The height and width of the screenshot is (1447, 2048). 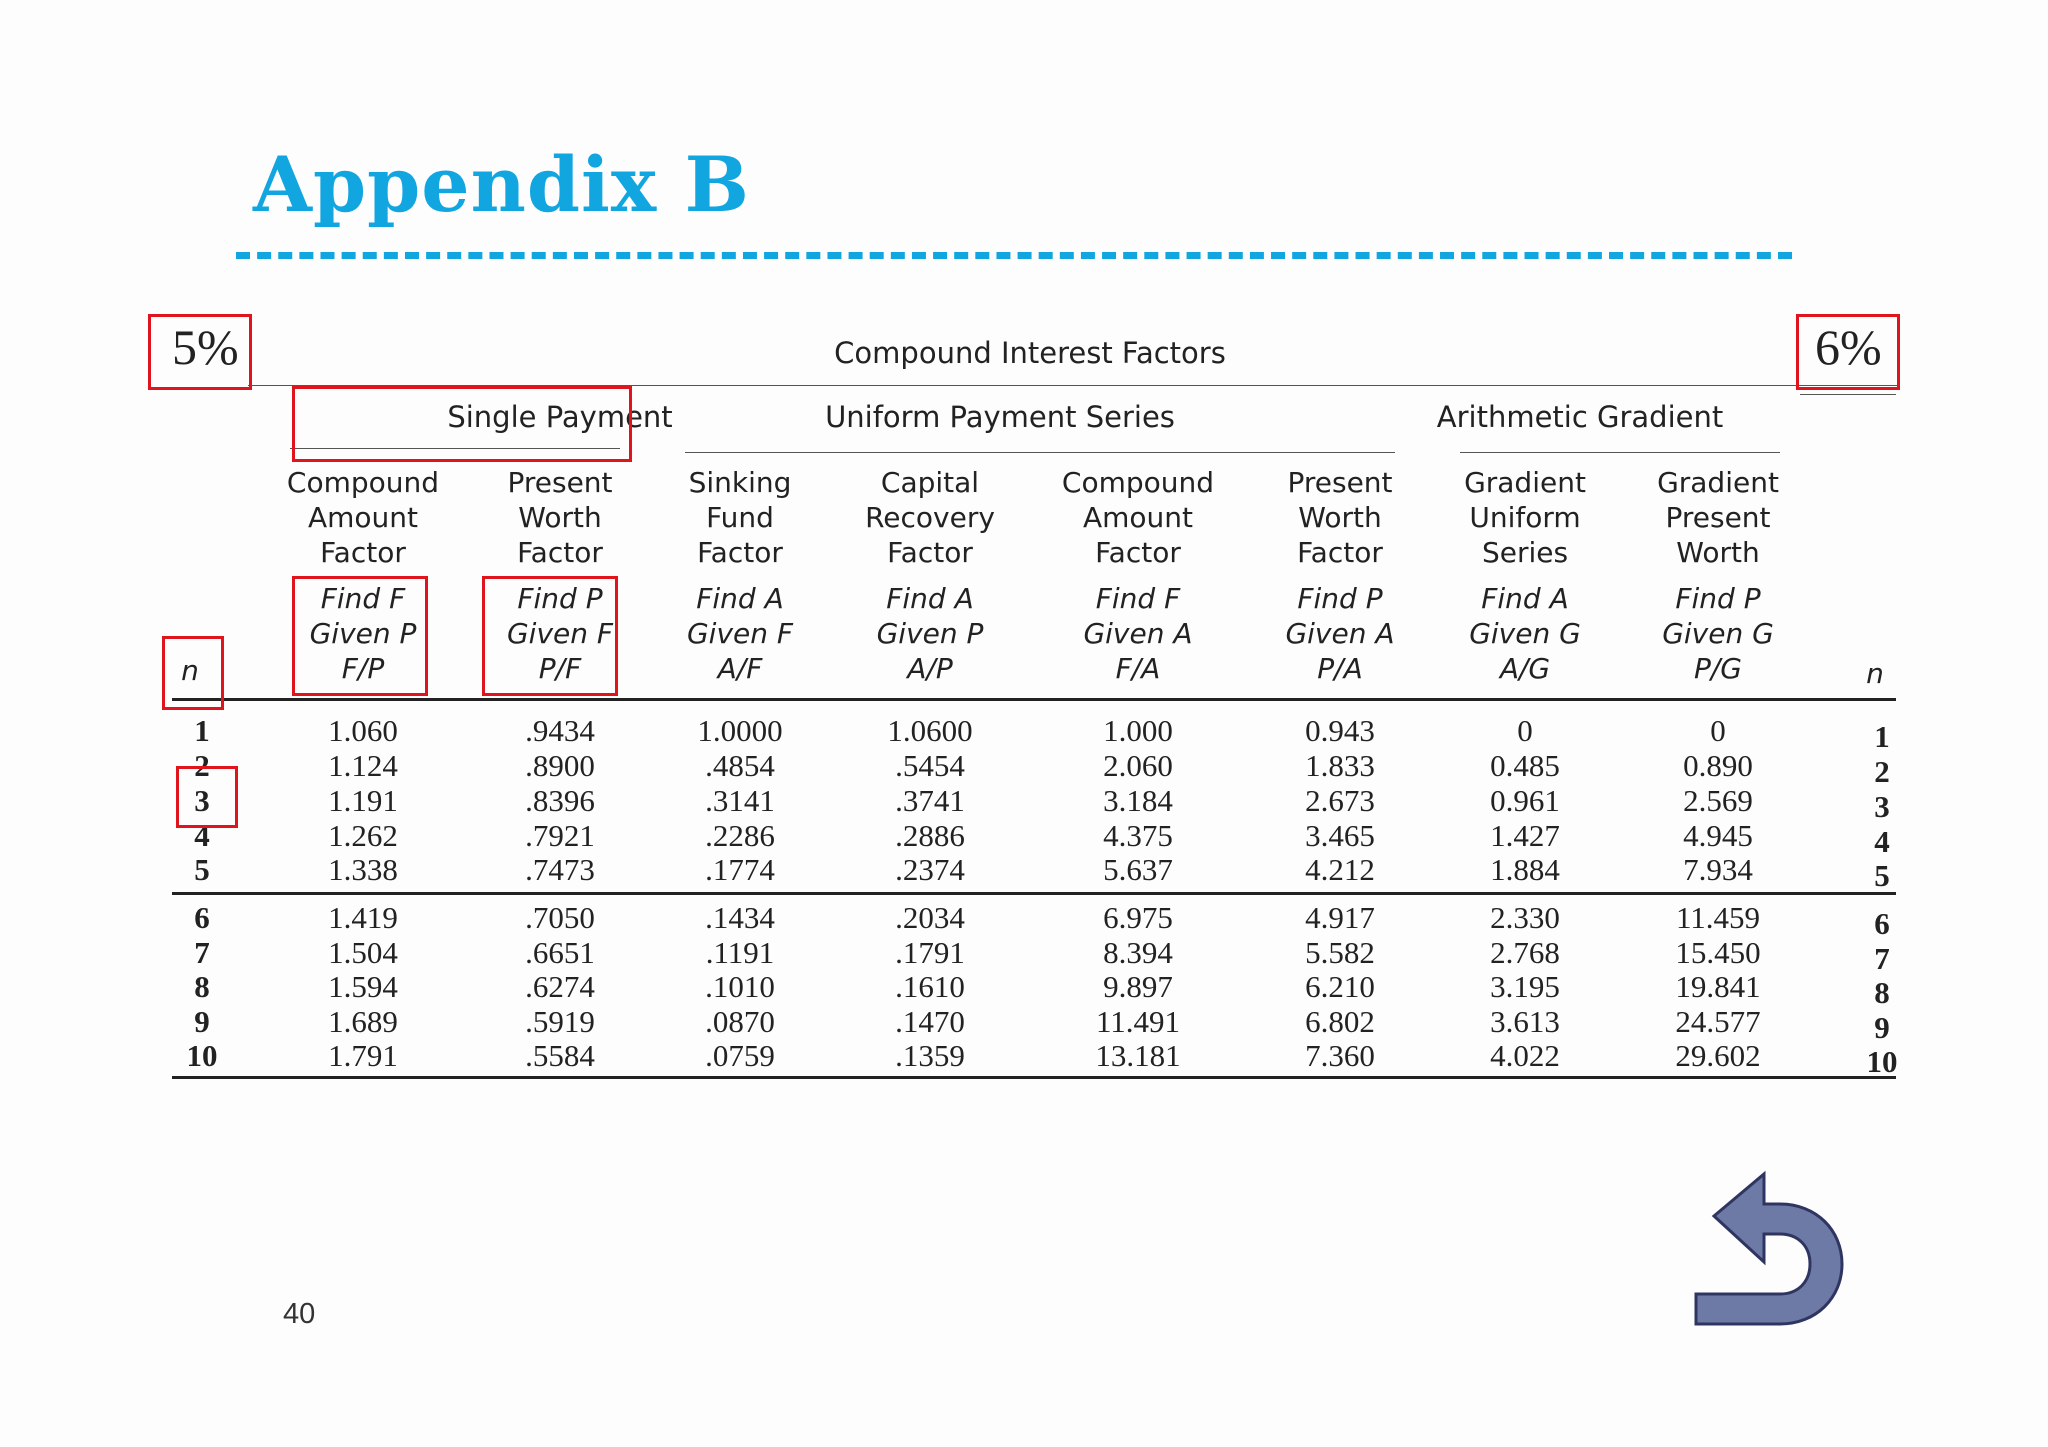 I want to click on table-cell: 1.884, so click(x=1525, y=869).